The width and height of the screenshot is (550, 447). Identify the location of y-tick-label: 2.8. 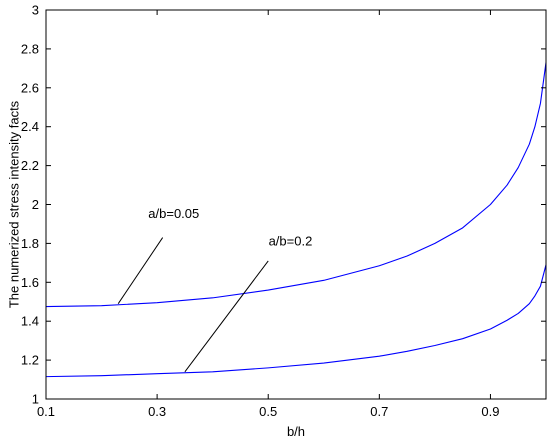
(30, 48).